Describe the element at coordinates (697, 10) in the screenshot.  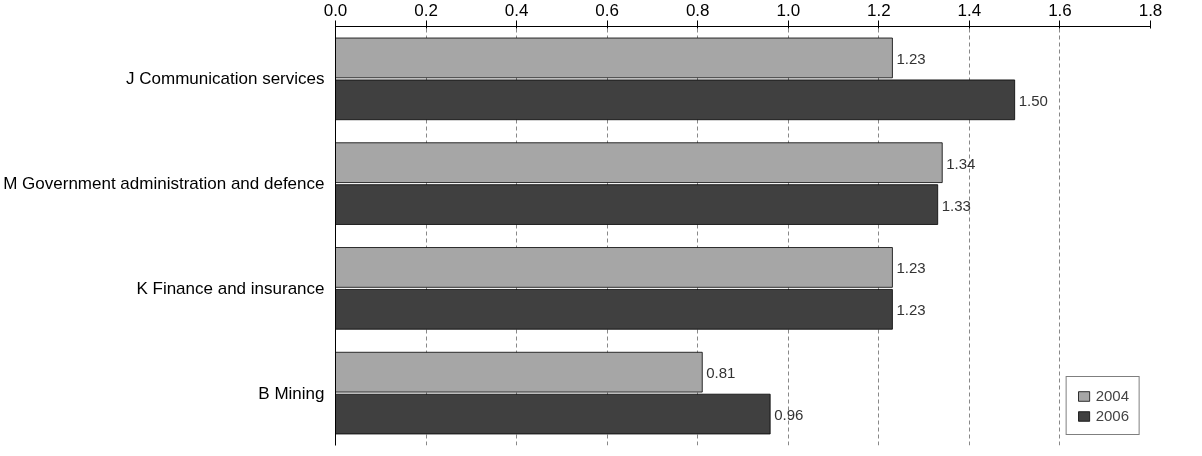
I see `x-tick-label: 0.8` at that location.